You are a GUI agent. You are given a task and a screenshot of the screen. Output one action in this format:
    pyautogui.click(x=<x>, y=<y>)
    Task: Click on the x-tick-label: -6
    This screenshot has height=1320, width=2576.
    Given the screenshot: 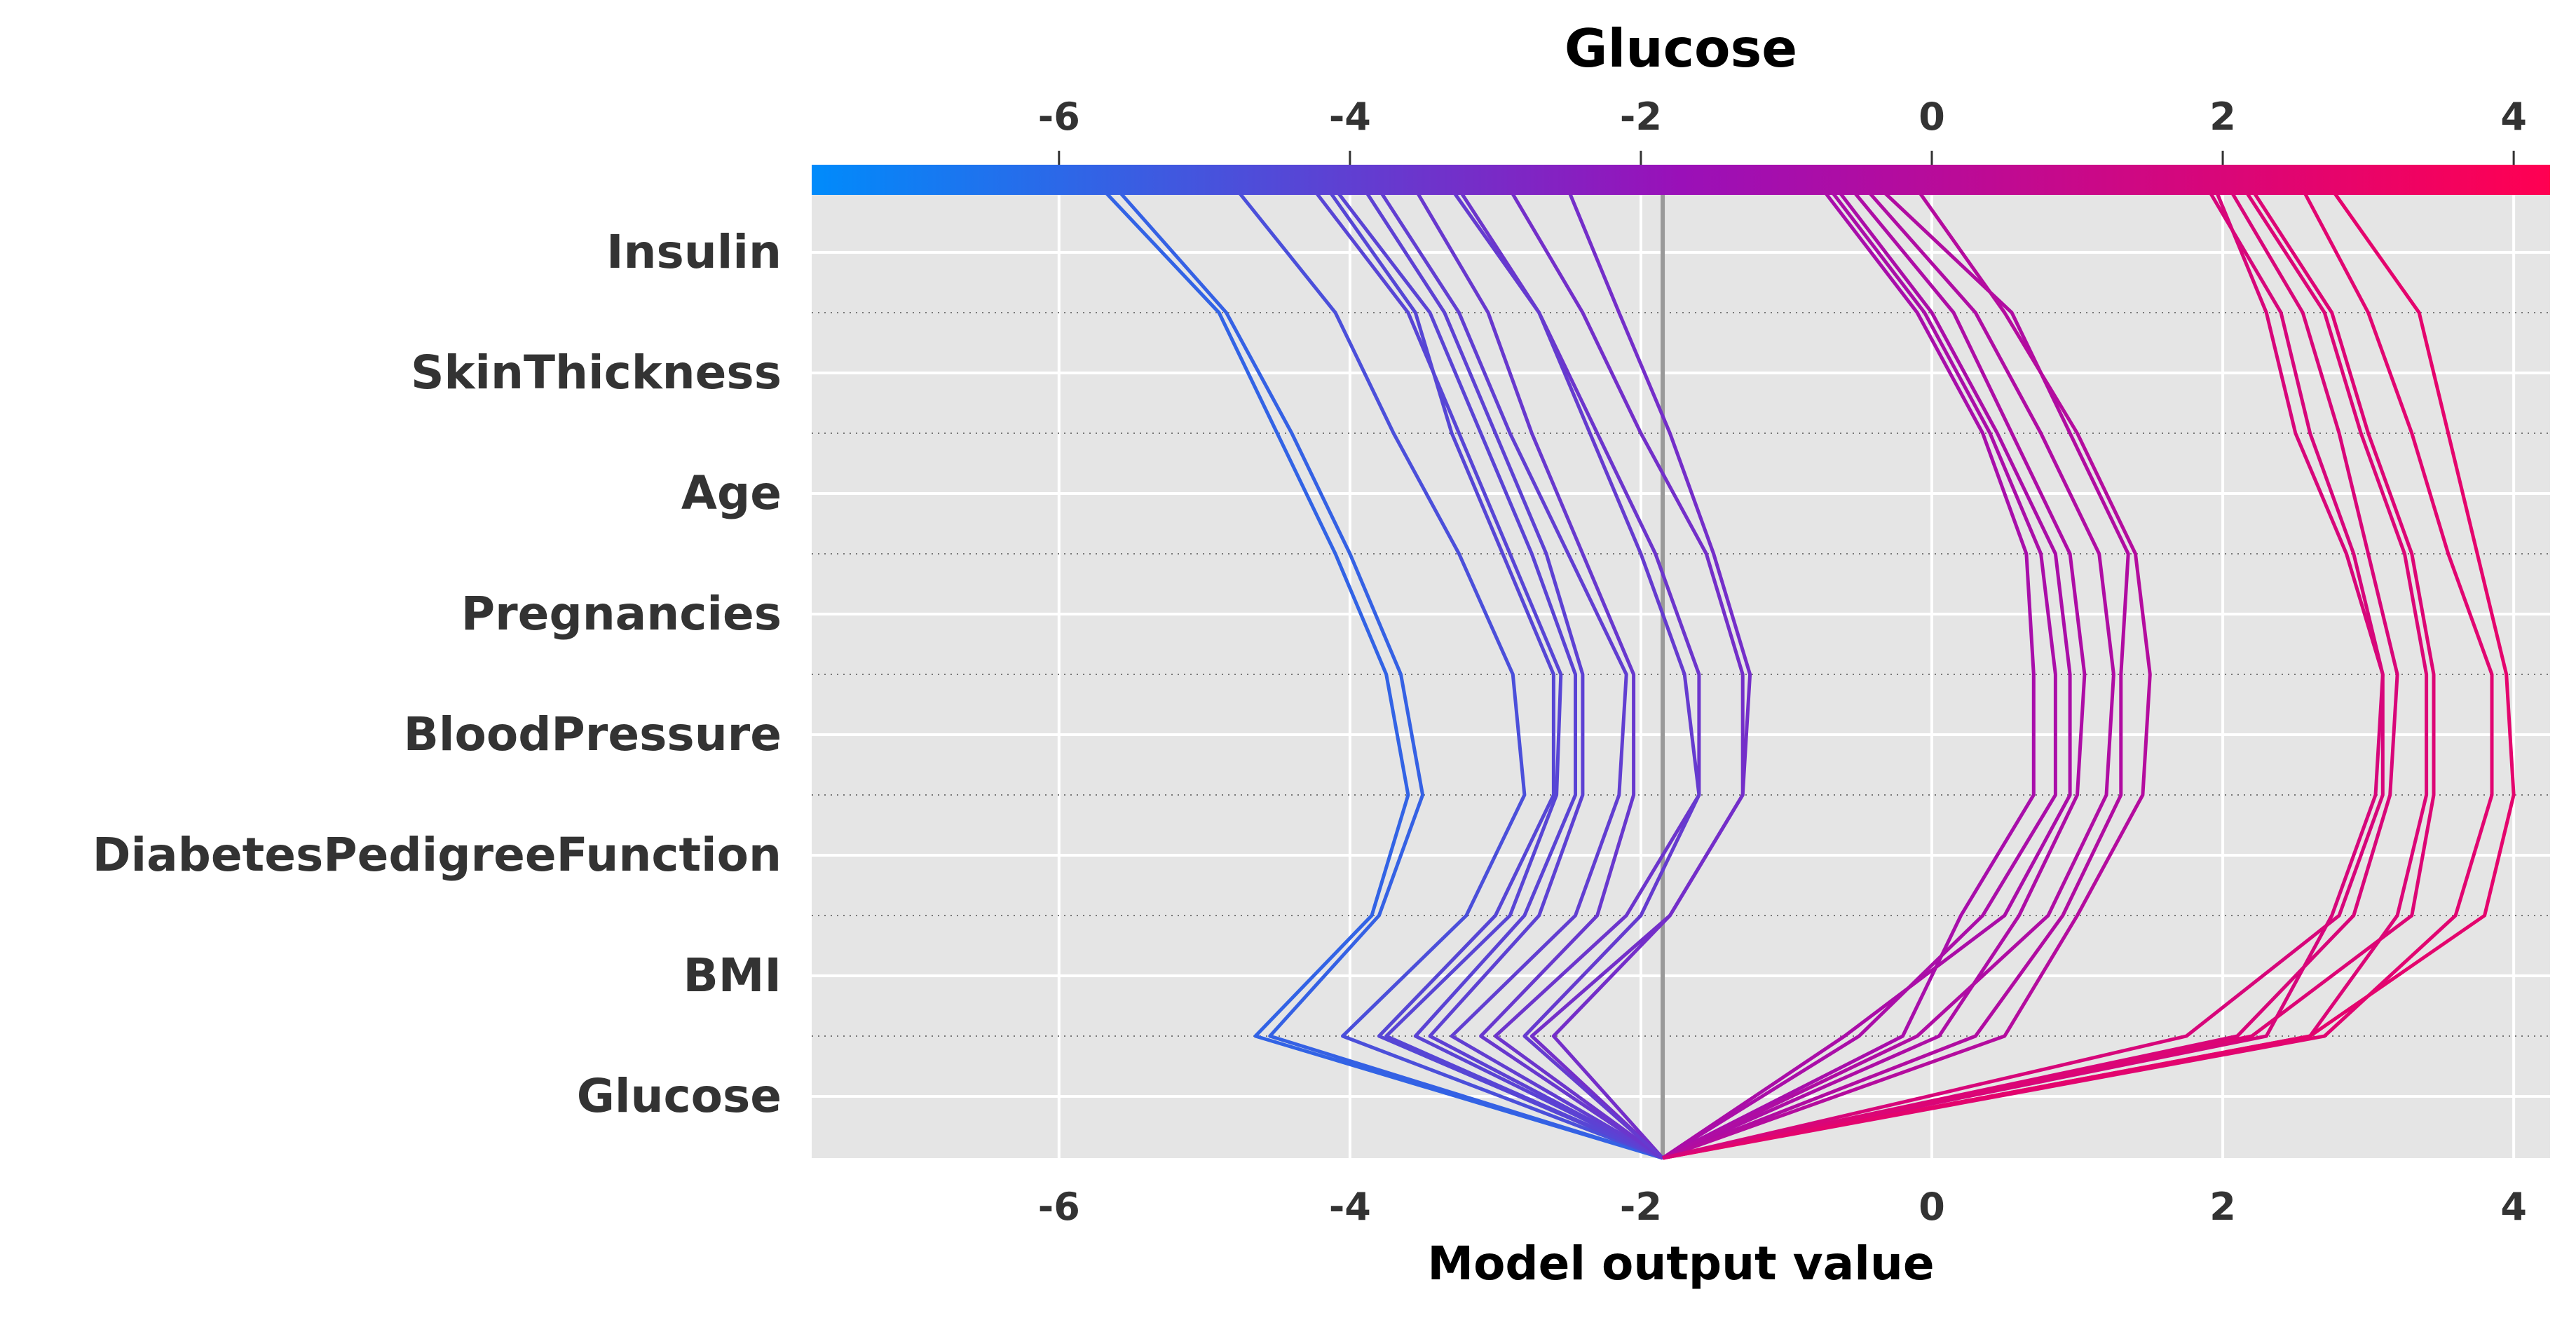 What is the action you would take?
    pyautogui.click(x=1059, y=1207)
    